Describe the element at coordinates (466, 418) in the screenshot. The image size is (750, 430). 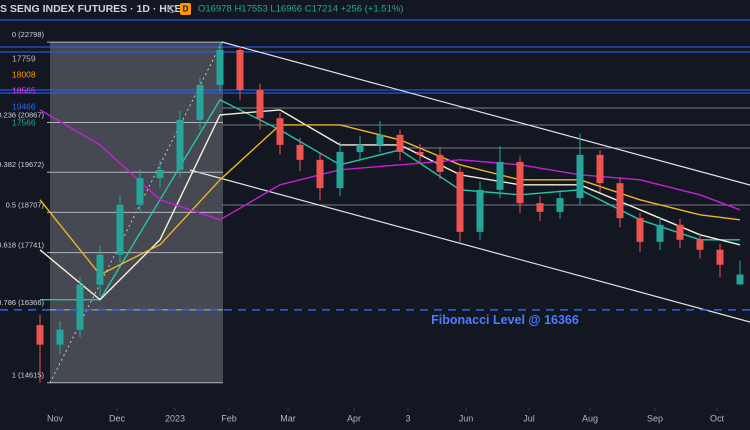
I see `x-tick-label: Jun` at that location.